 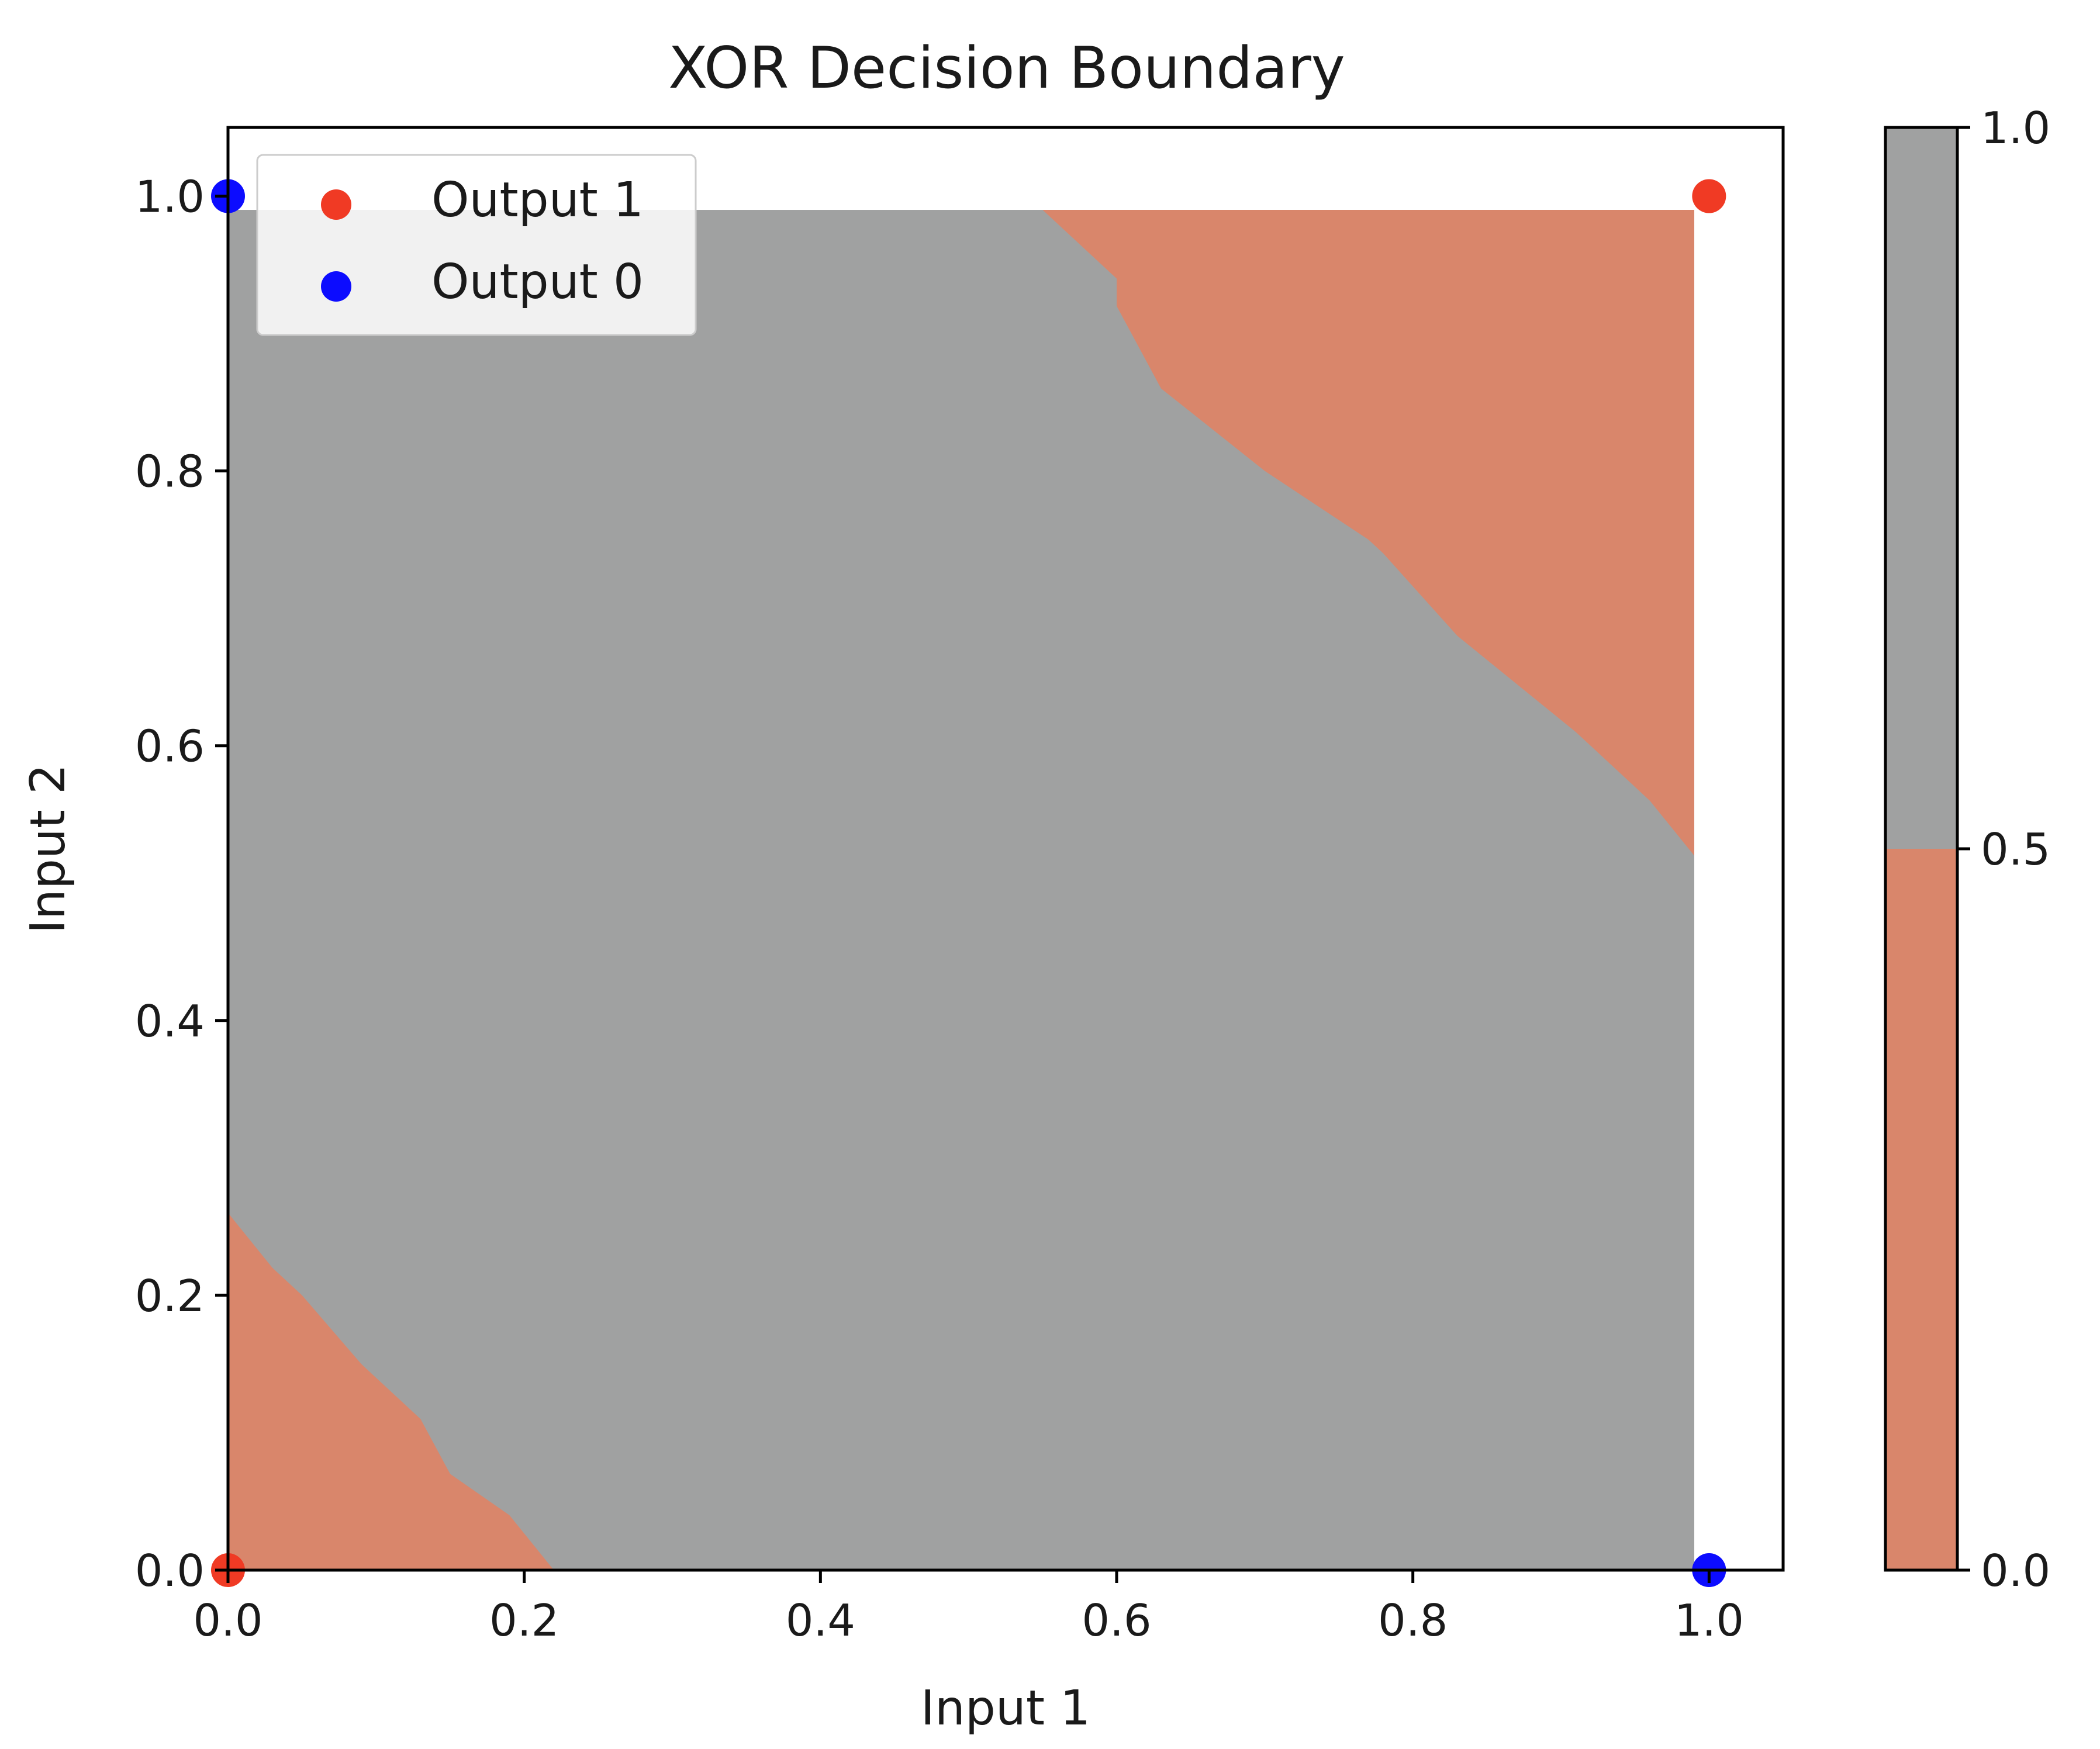 What do you see at coordinates (1006, 1708) in the screenshot?
I see `x-axis-label: Input 1` at bounding box center [1006, 1708].